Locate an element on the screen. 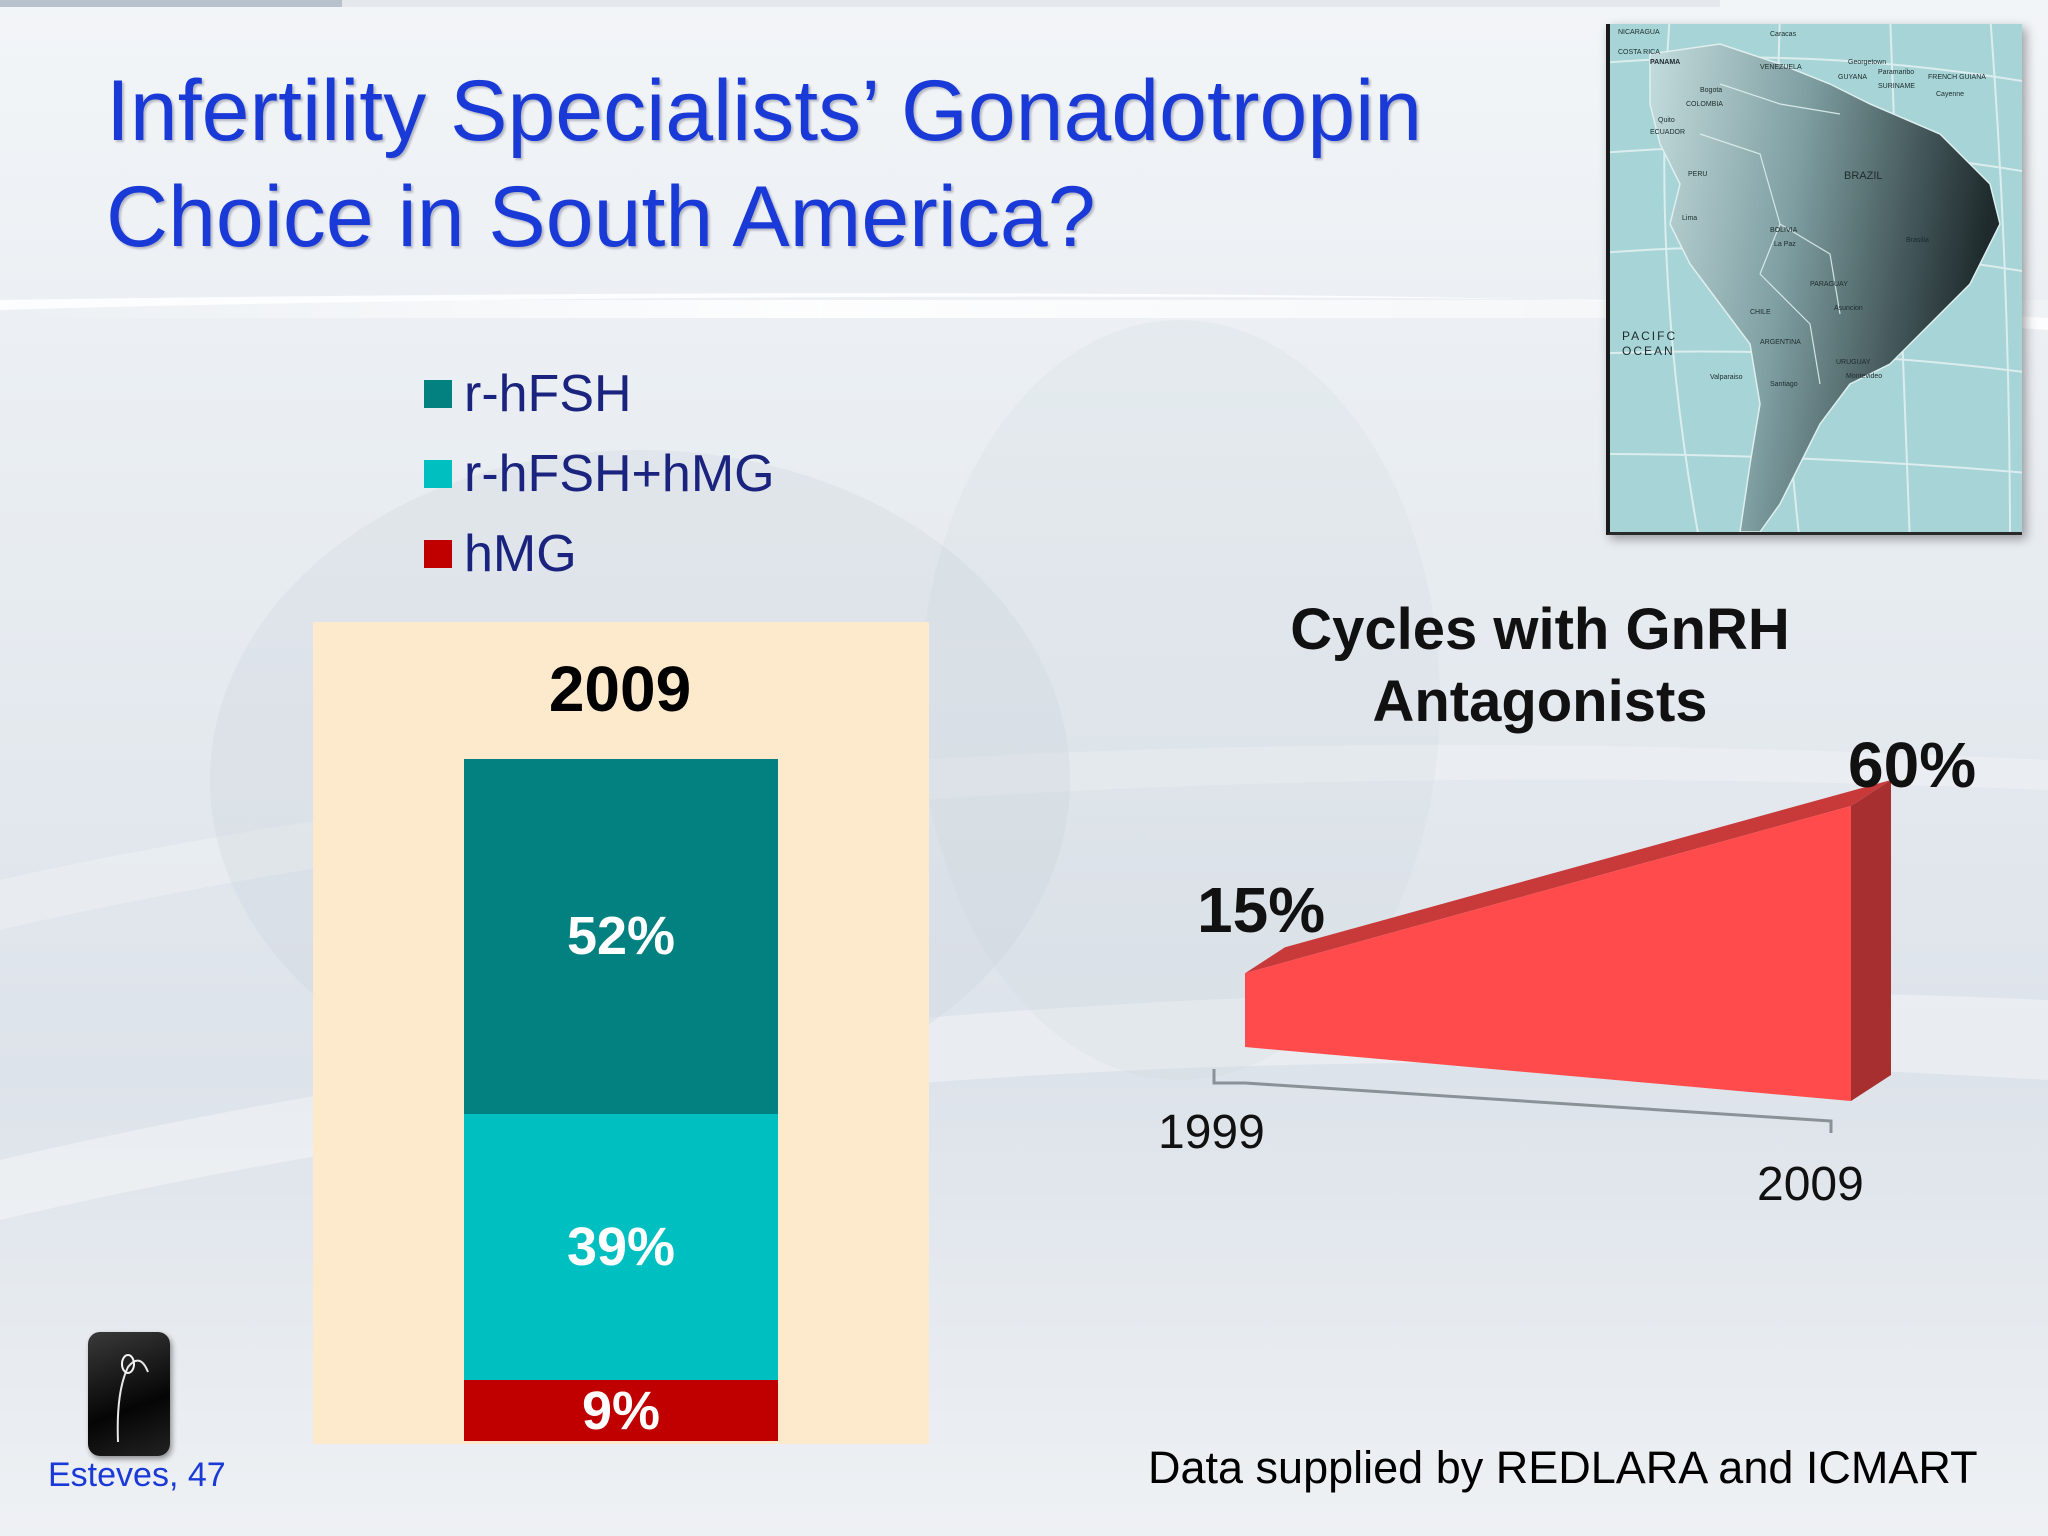 The height and width of the screenshot is (1536, 2048). map-label: PERU is located at coordinates (1697, 174).